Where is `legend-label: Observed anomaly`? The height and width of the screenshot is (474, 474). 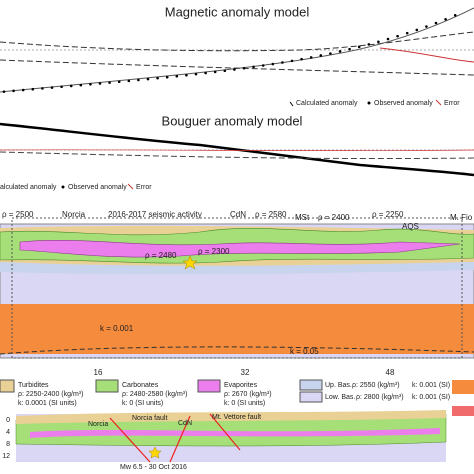 legend-label: Observed anomaly is located at coordinates (403, 103).